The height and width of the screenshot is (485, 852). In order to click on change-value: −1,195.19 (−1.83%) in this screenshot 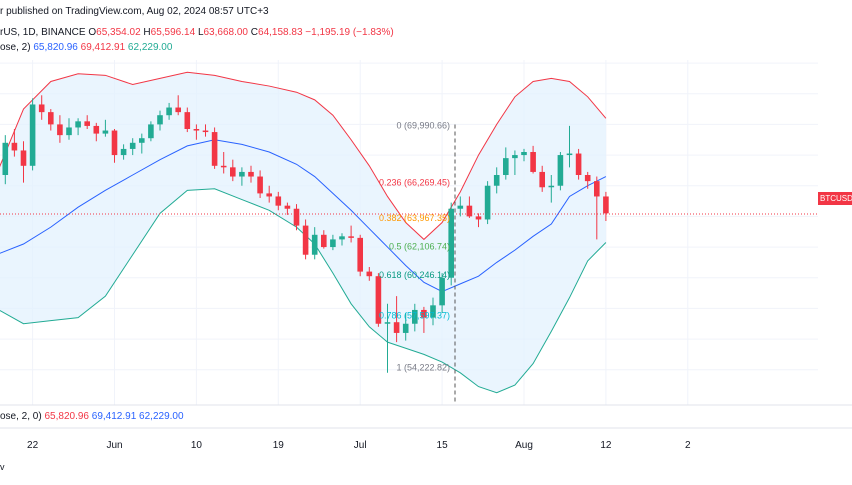, I will do `click(349, 32)`.